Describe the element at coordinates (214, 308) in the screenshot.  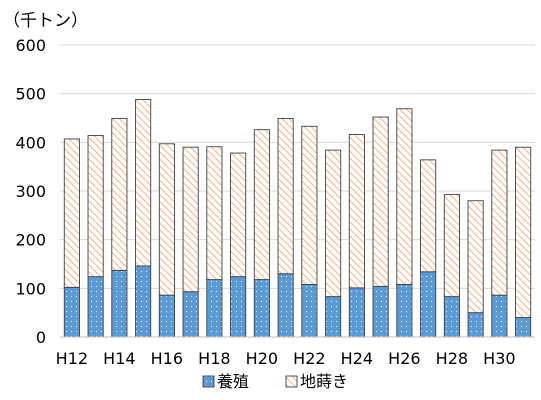
I see `bar-segment-aquaculture-H18` at that location.